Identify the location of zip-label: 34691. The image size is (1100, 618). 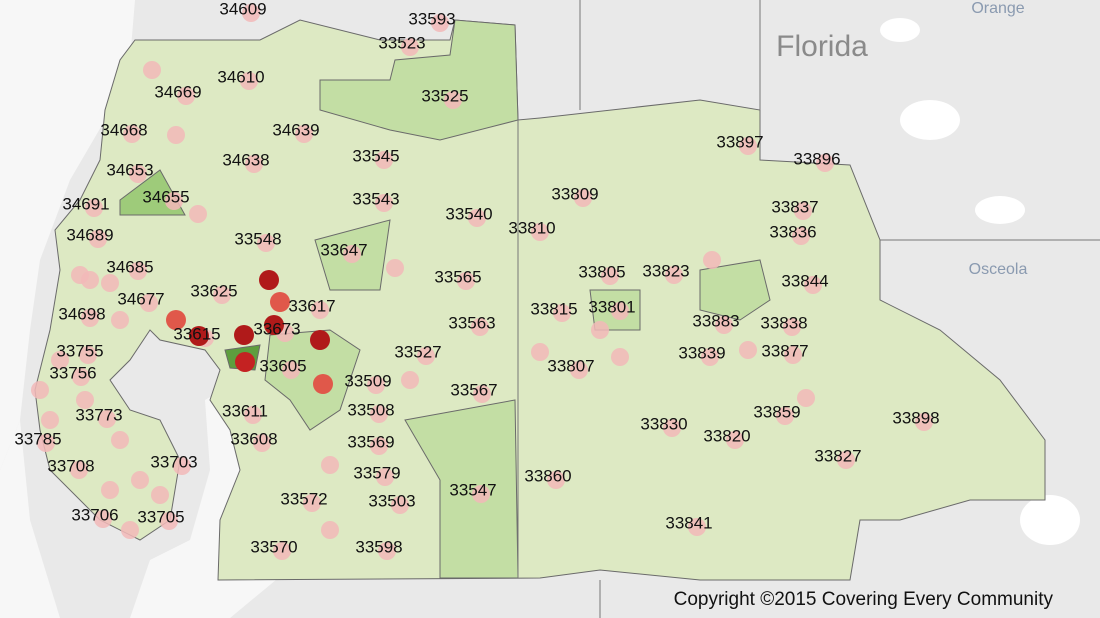
(85, 203).